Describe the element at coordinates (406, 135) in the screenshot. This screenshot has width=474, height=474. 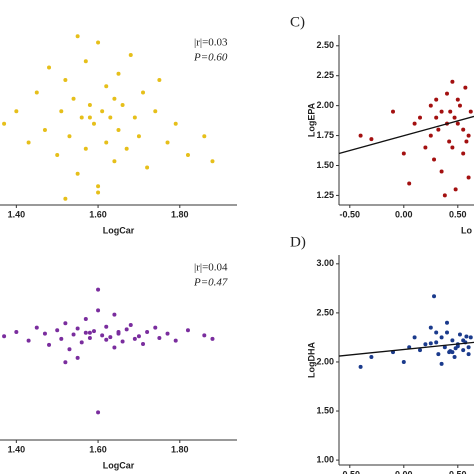
I see `fit-line` at that location.